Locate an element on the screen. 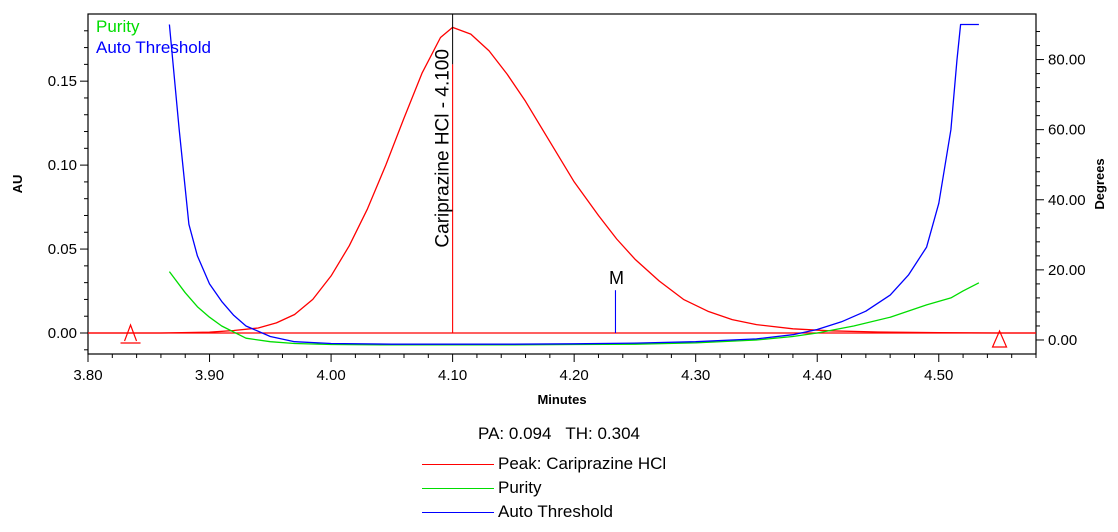 Image resolution: width=1118 pixels, height=532 pixels. x-tick-label: 4.40 is located at coordinates (817, 375).